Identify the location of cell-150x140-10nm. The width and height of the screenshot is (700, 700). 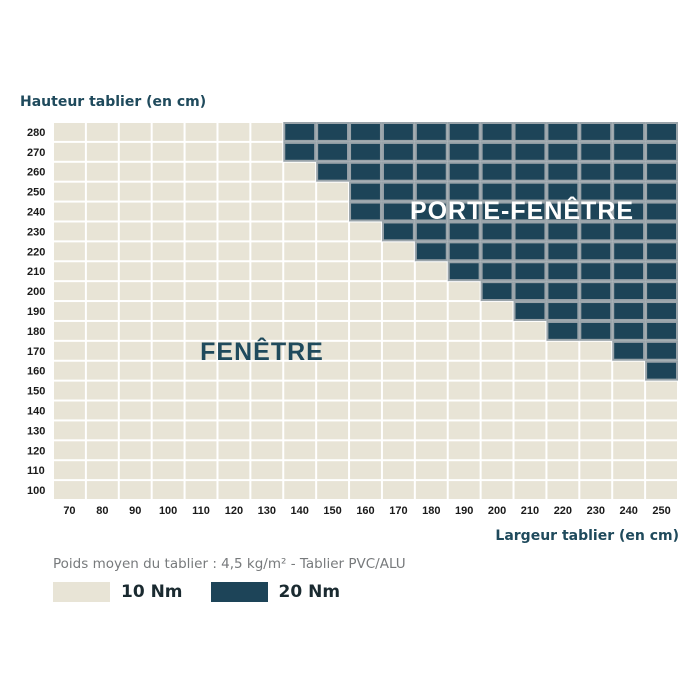
(333, 410).